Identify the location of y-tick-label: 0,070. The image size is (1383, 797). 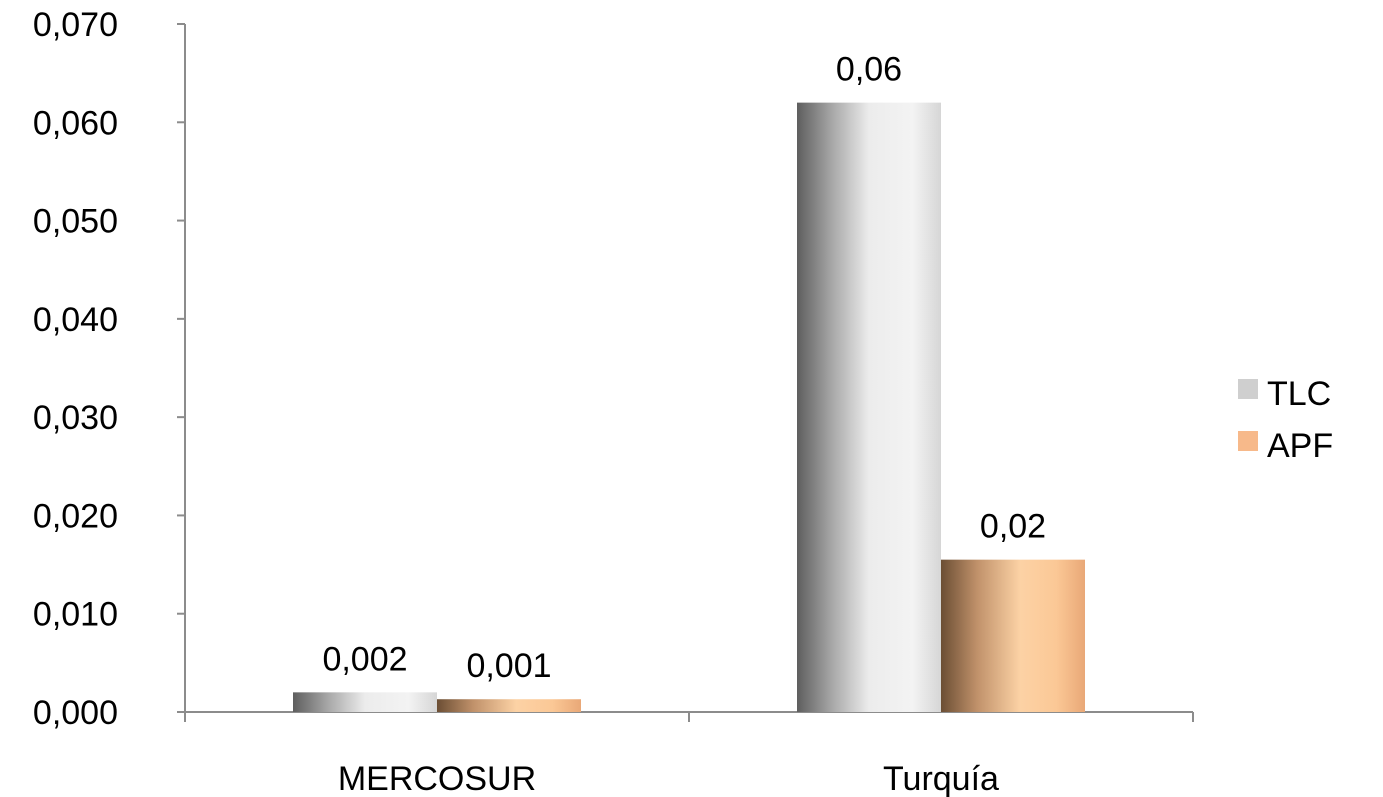
(75, 25).